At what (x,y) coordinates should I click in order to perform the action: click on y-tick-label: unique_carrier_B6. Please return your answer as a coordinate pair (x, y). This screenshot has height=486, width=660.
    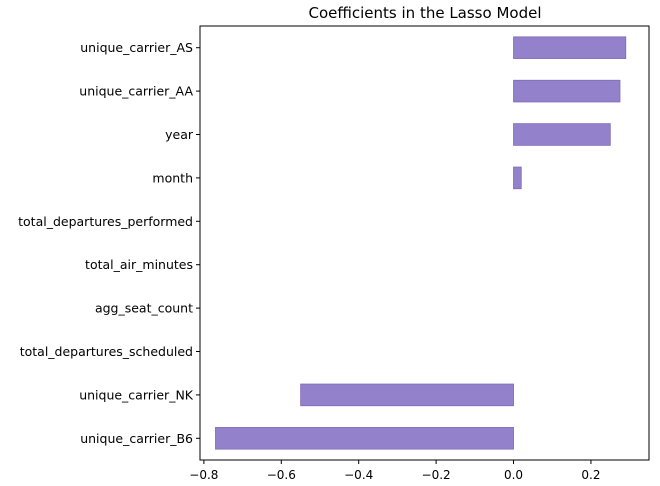
    Looking at the image, I should click on (136, 438).